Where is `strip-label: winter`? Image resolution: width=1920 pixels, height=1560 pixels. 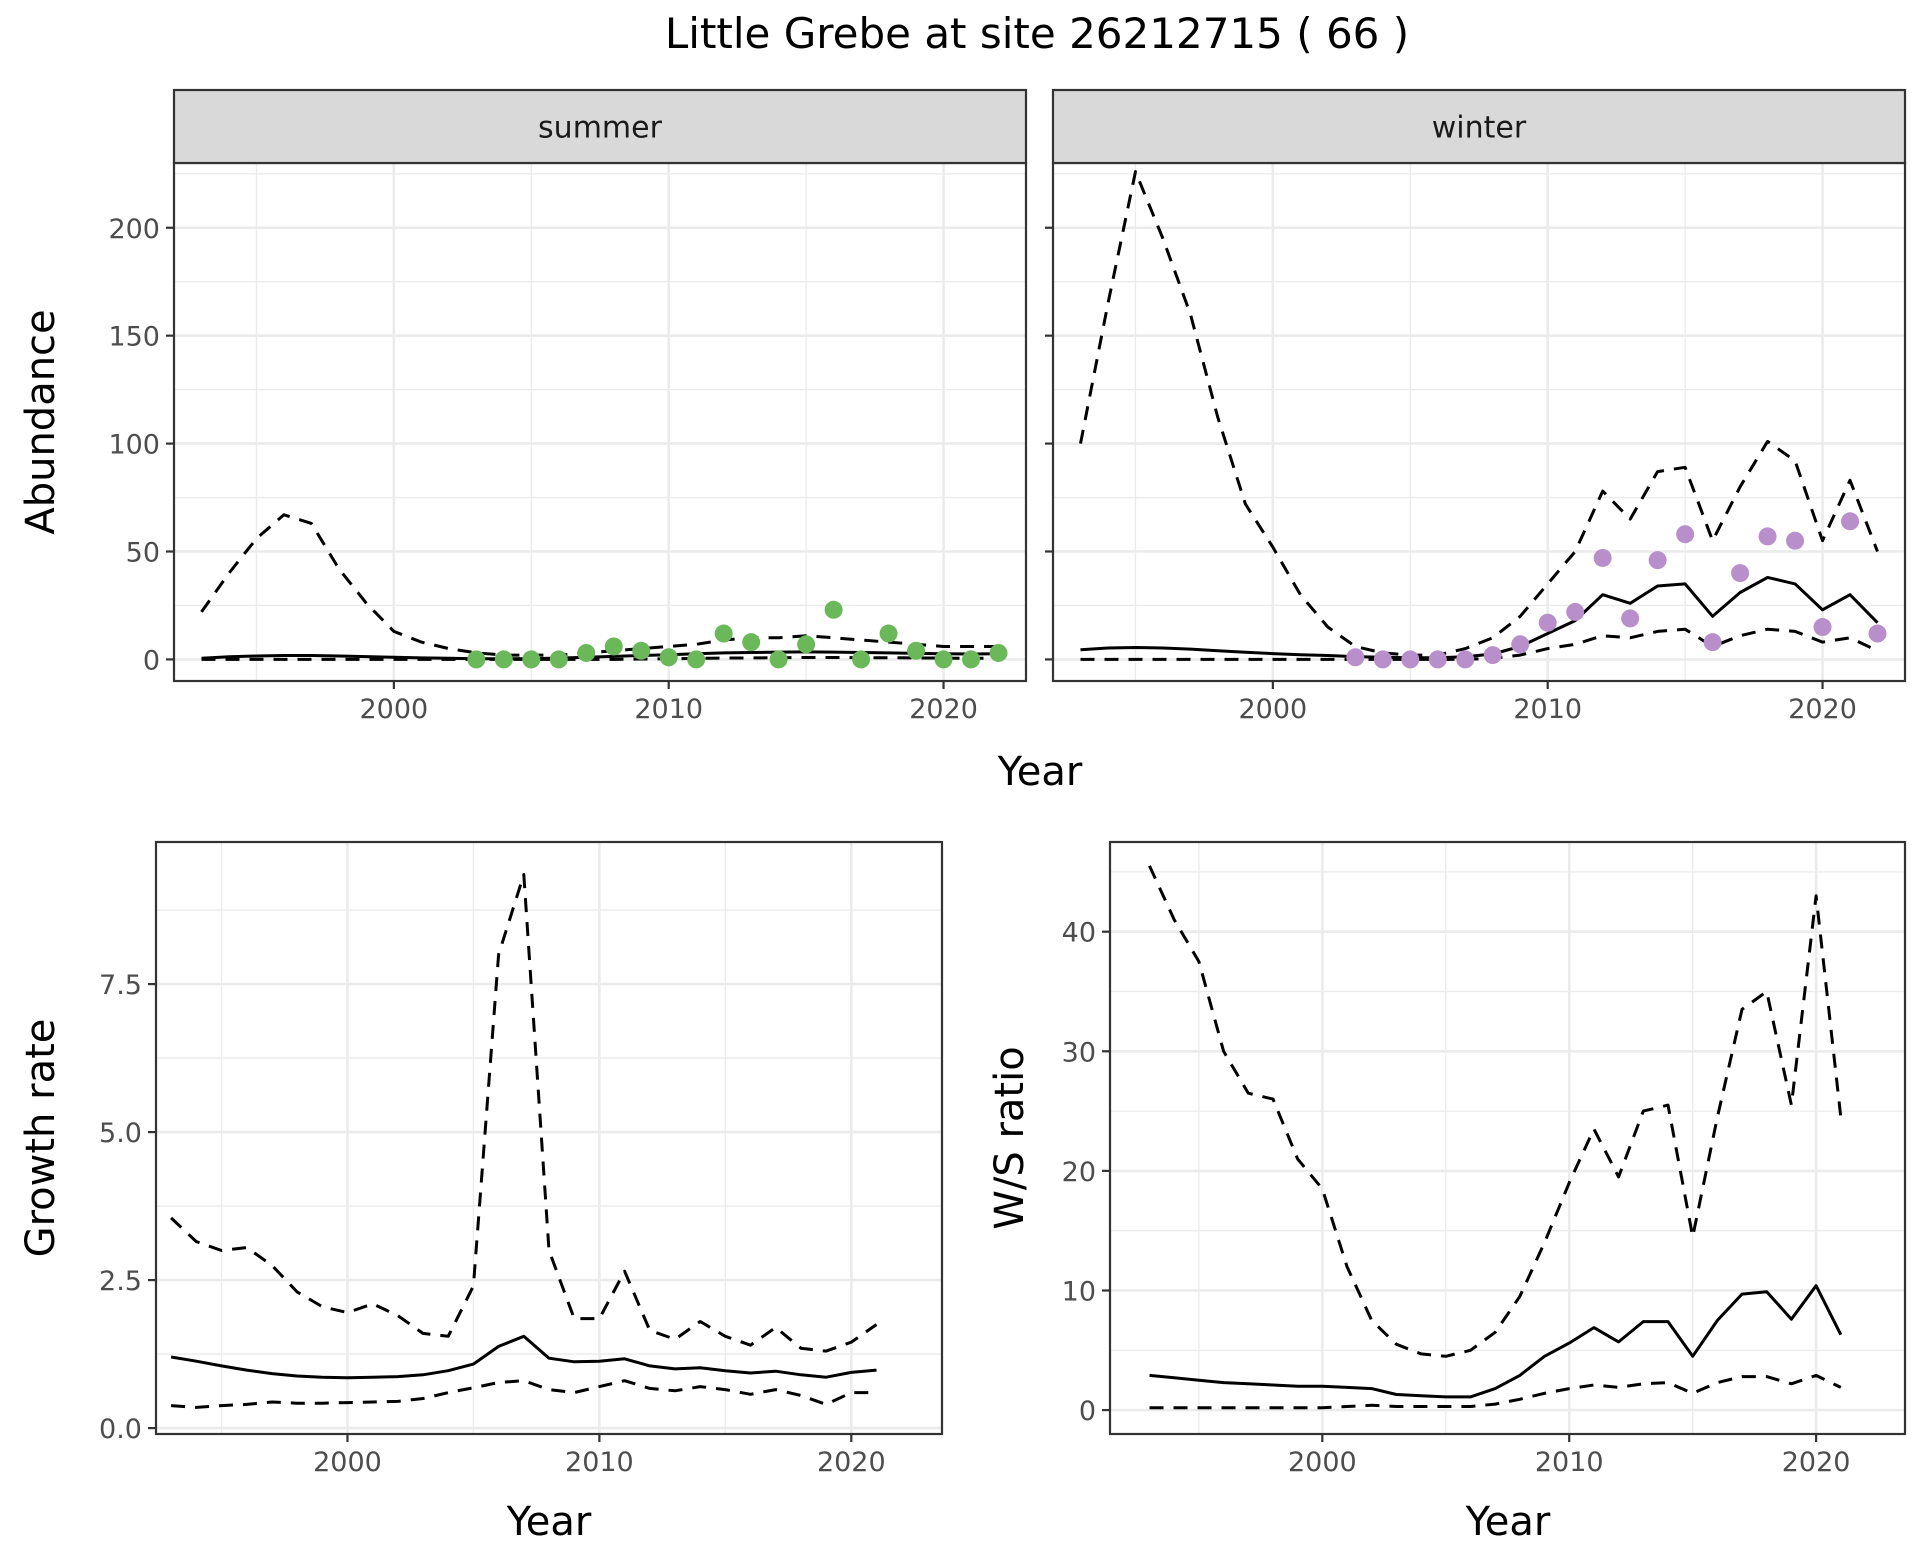
strip-label: winter is located at coordinates (1479, 128).